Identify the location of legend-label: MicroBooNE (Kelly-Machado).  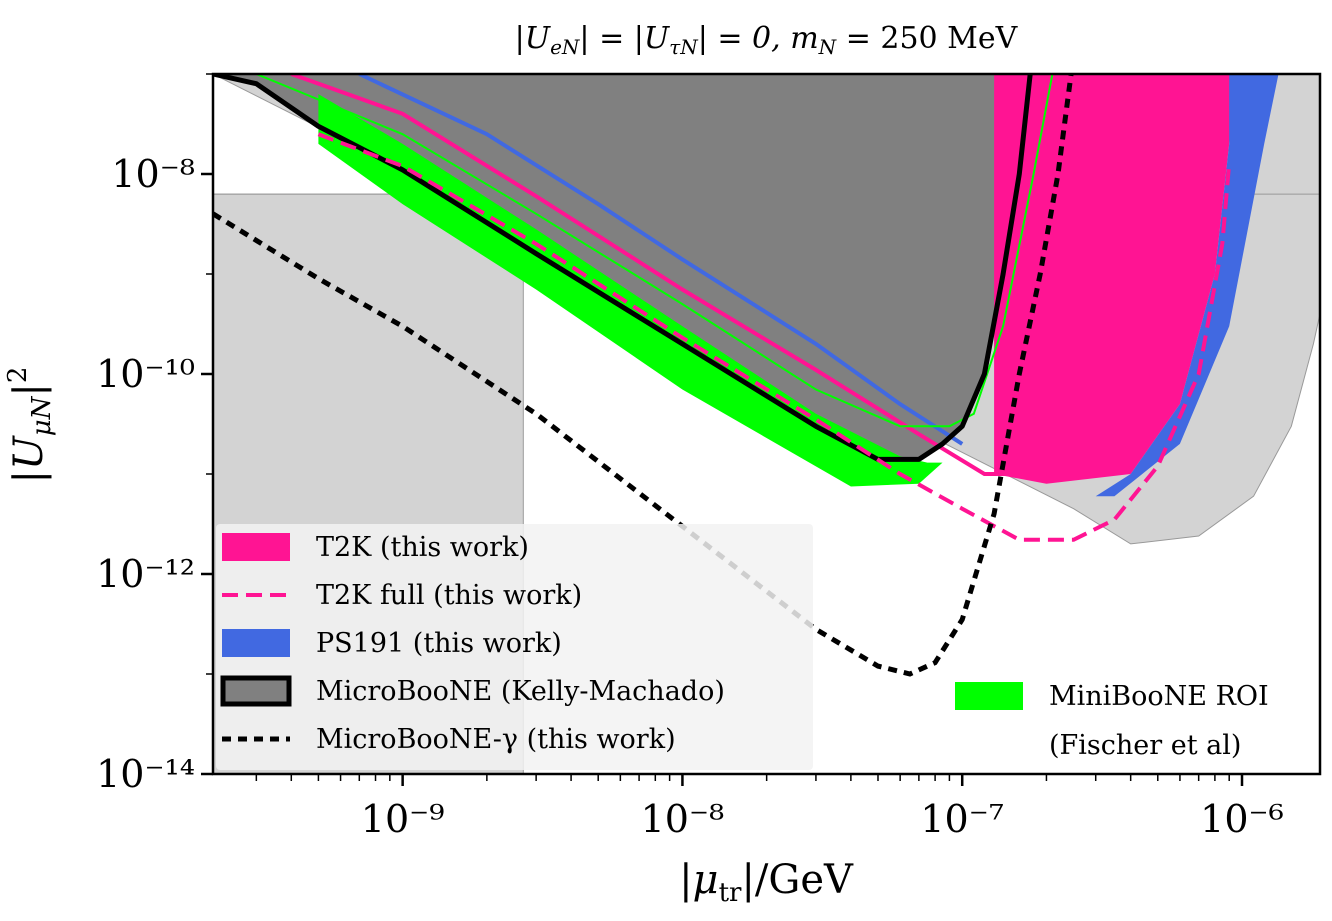
(520, 691).